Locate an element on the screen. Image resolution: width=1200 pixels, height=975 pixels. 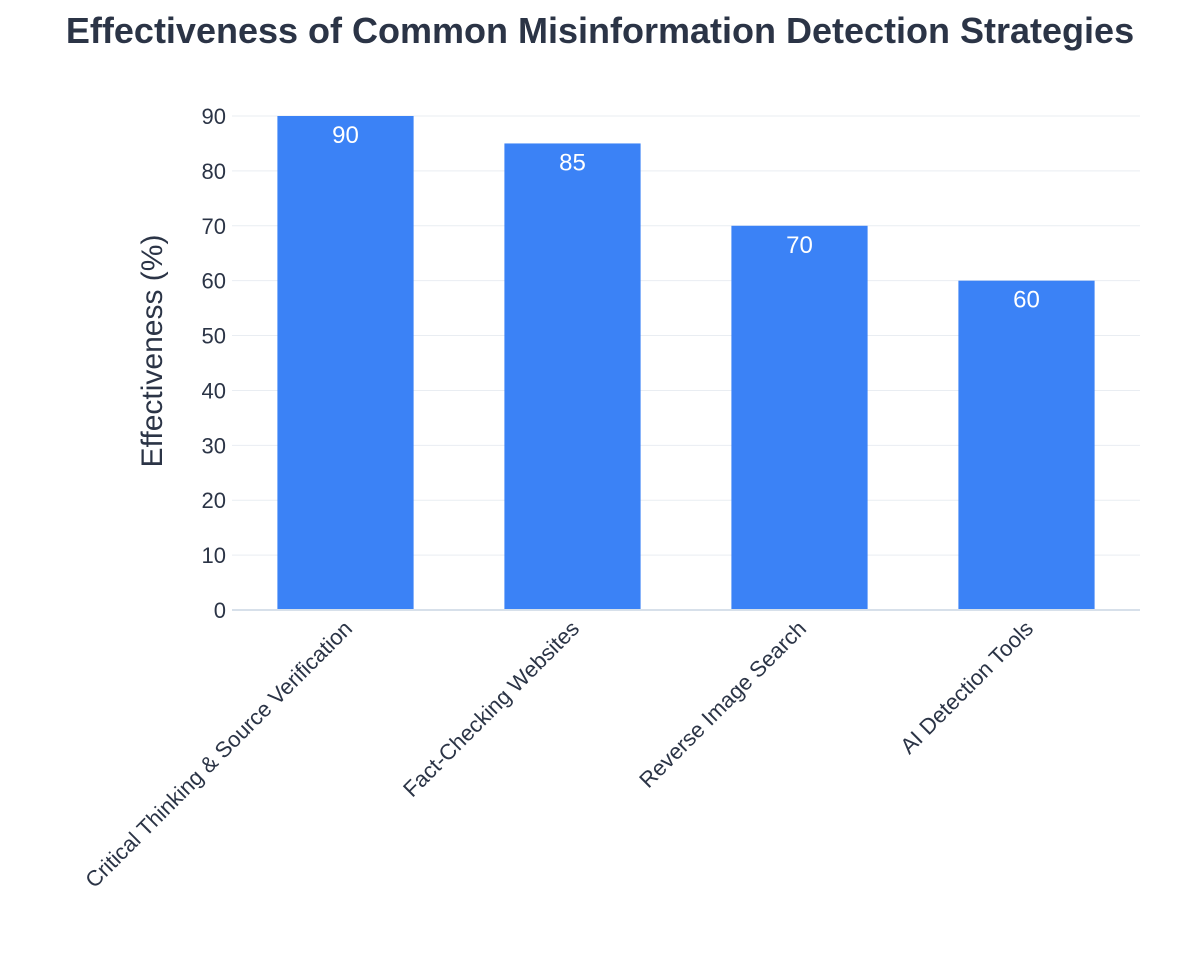
data-label-4: 60 is located at coordinates (1026, 300).